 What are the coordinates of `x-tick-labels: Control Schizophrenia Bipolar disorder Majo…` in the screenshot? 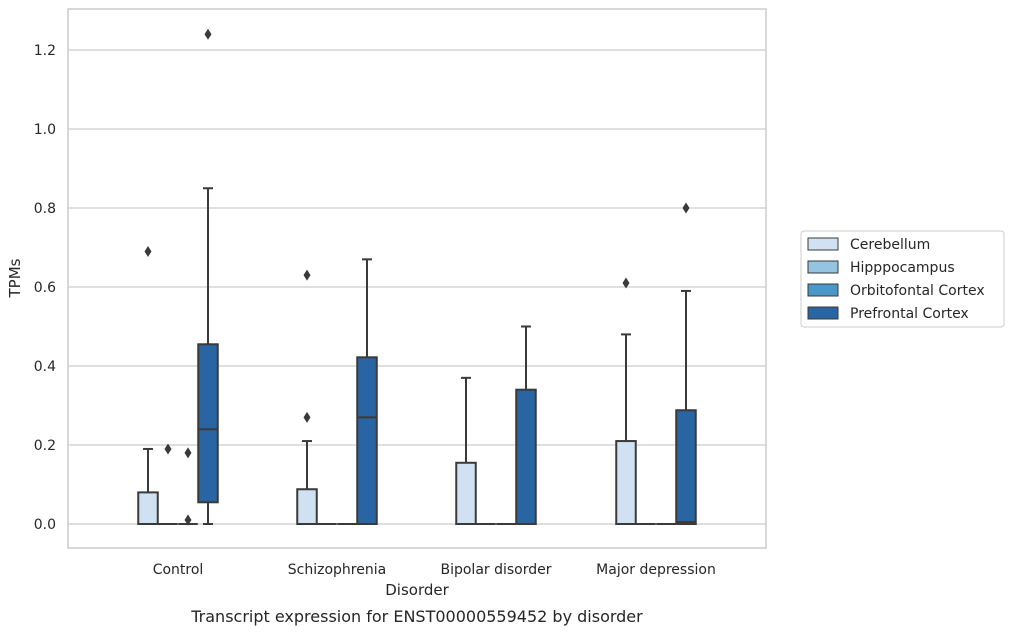 It's located at (434, 570).